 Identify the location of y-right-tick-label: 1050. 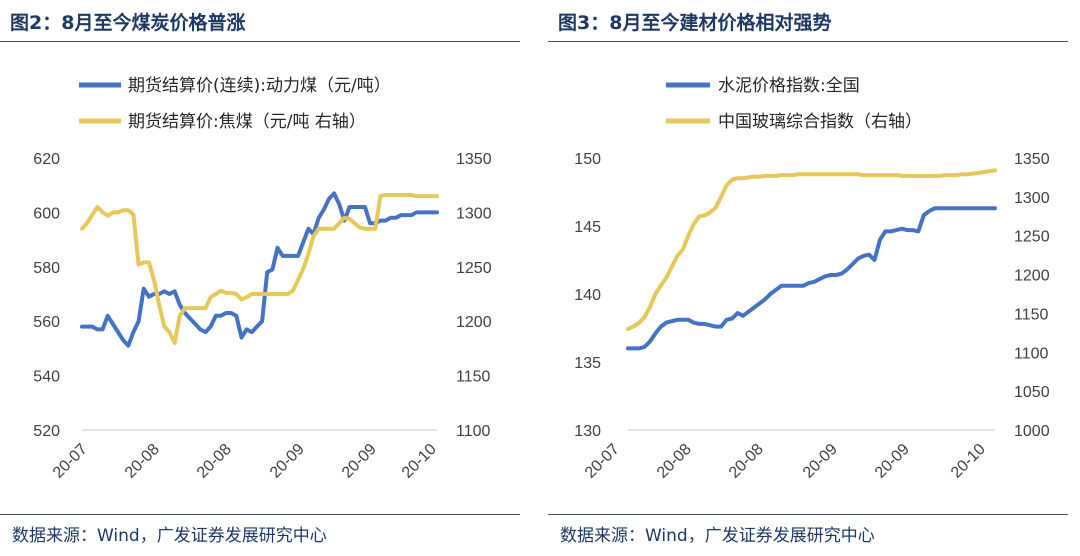
(1032, 392).